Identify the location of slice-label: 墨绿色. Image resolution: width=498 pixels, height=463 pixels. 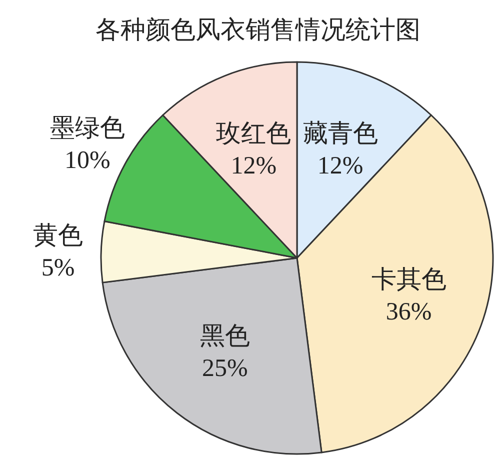
(87, 128).